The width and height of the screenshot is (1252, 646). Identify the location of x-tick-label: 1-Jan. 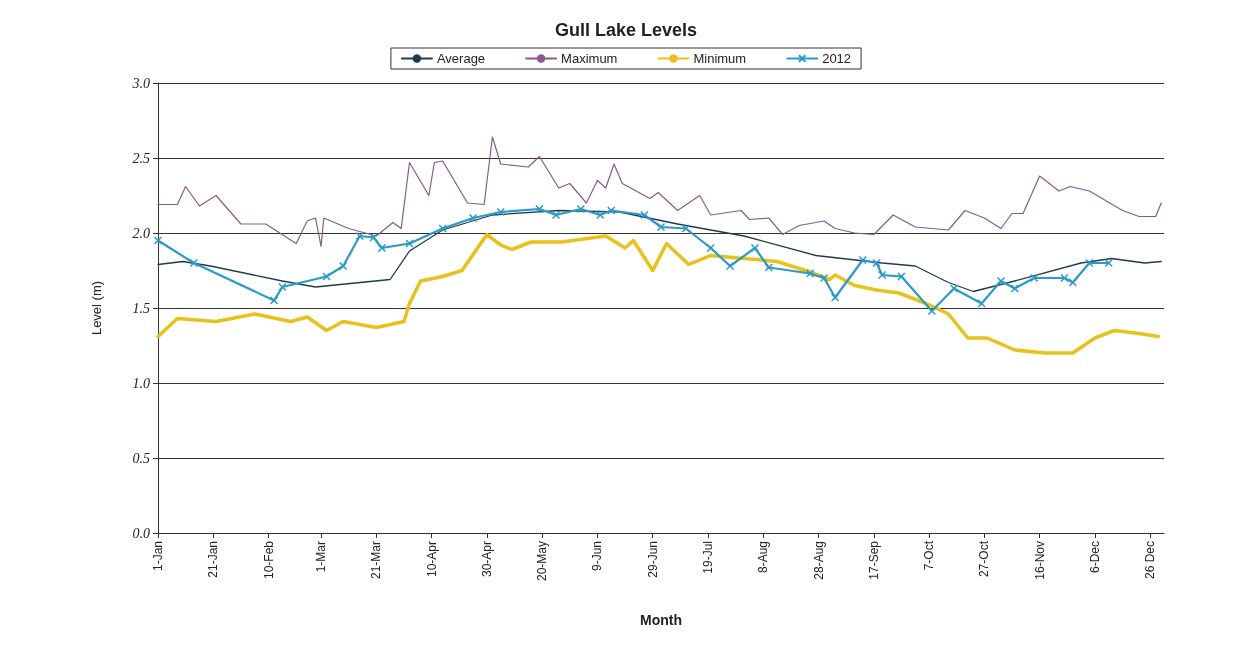
(158, 556).